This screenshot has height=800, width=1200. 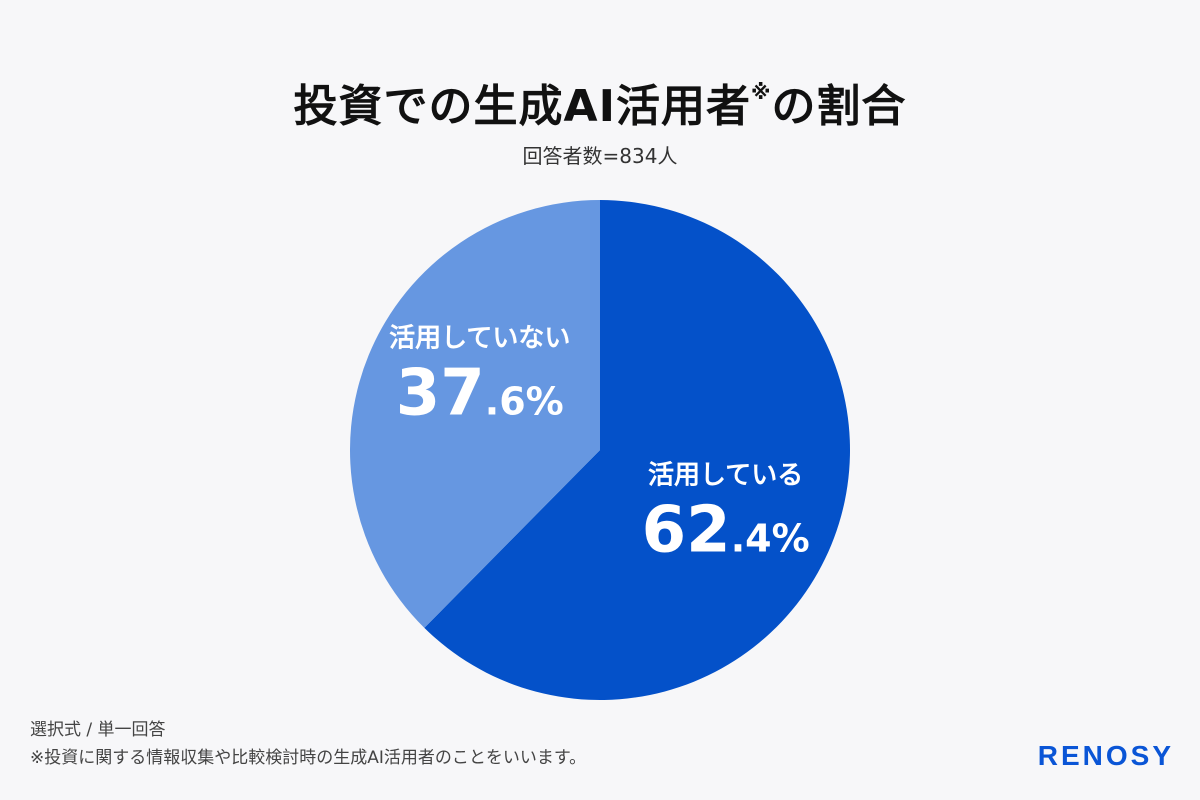 What do you see at coordinates (725, 475) in the screenshot?
I see `pie-slice-label: 活用している` at bounding box center [725, 475].